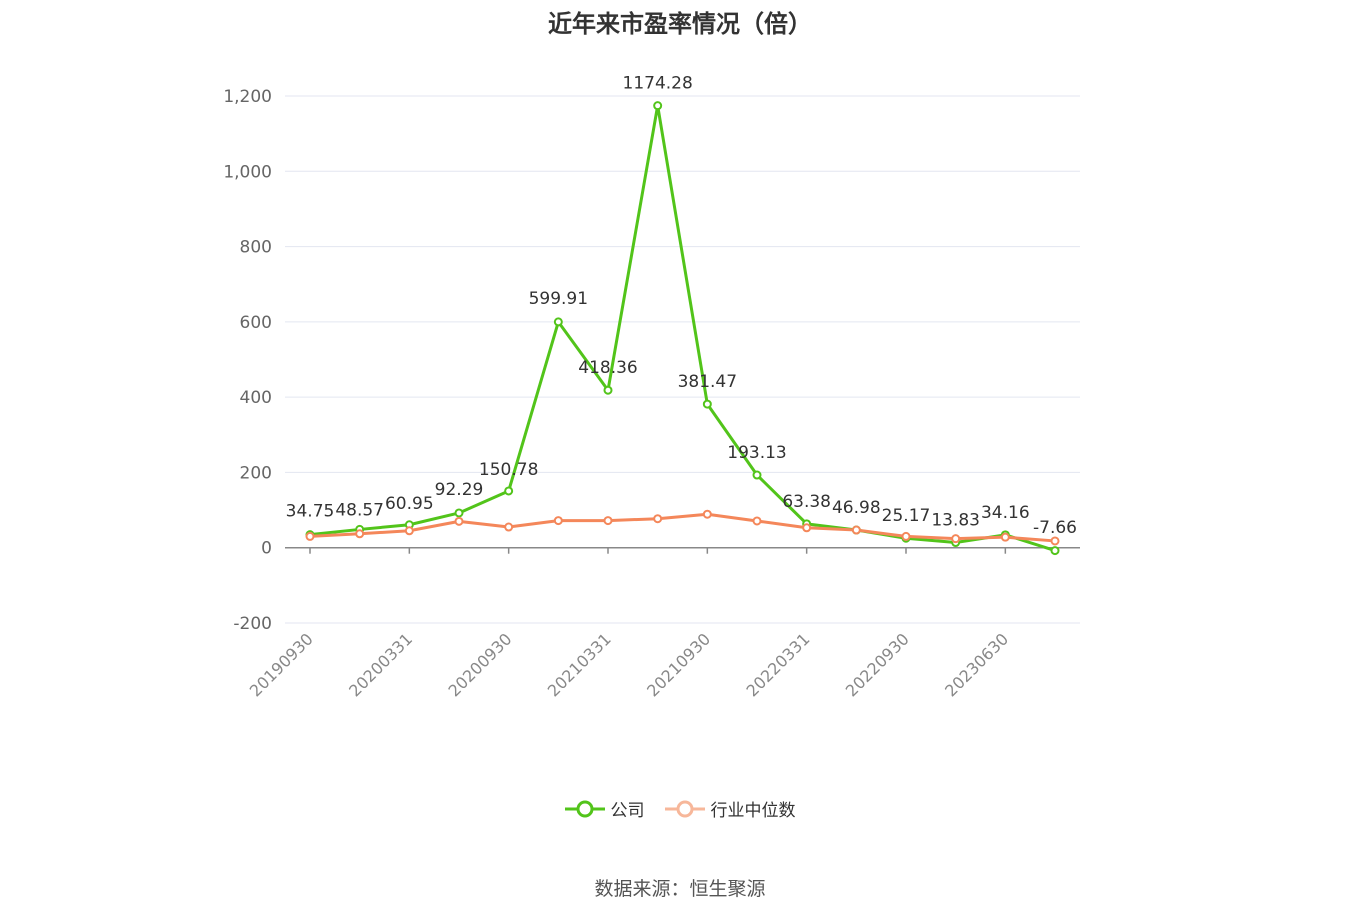  I want to click on data-label: 92.29, so click(459, 490).